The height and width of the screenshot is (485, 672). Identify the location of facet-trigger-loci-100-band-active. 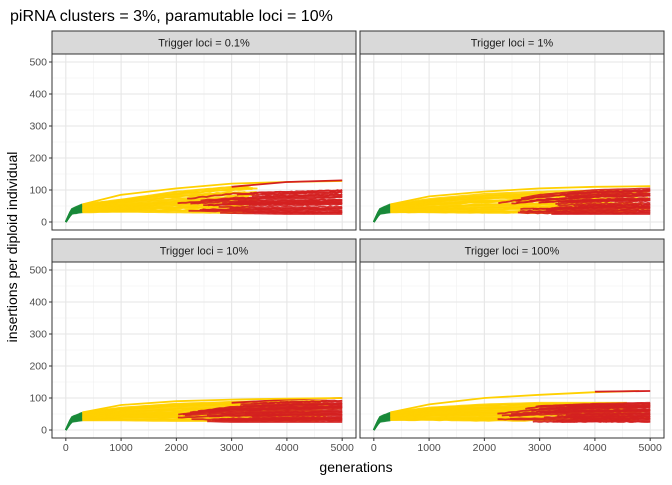
(574, 412).